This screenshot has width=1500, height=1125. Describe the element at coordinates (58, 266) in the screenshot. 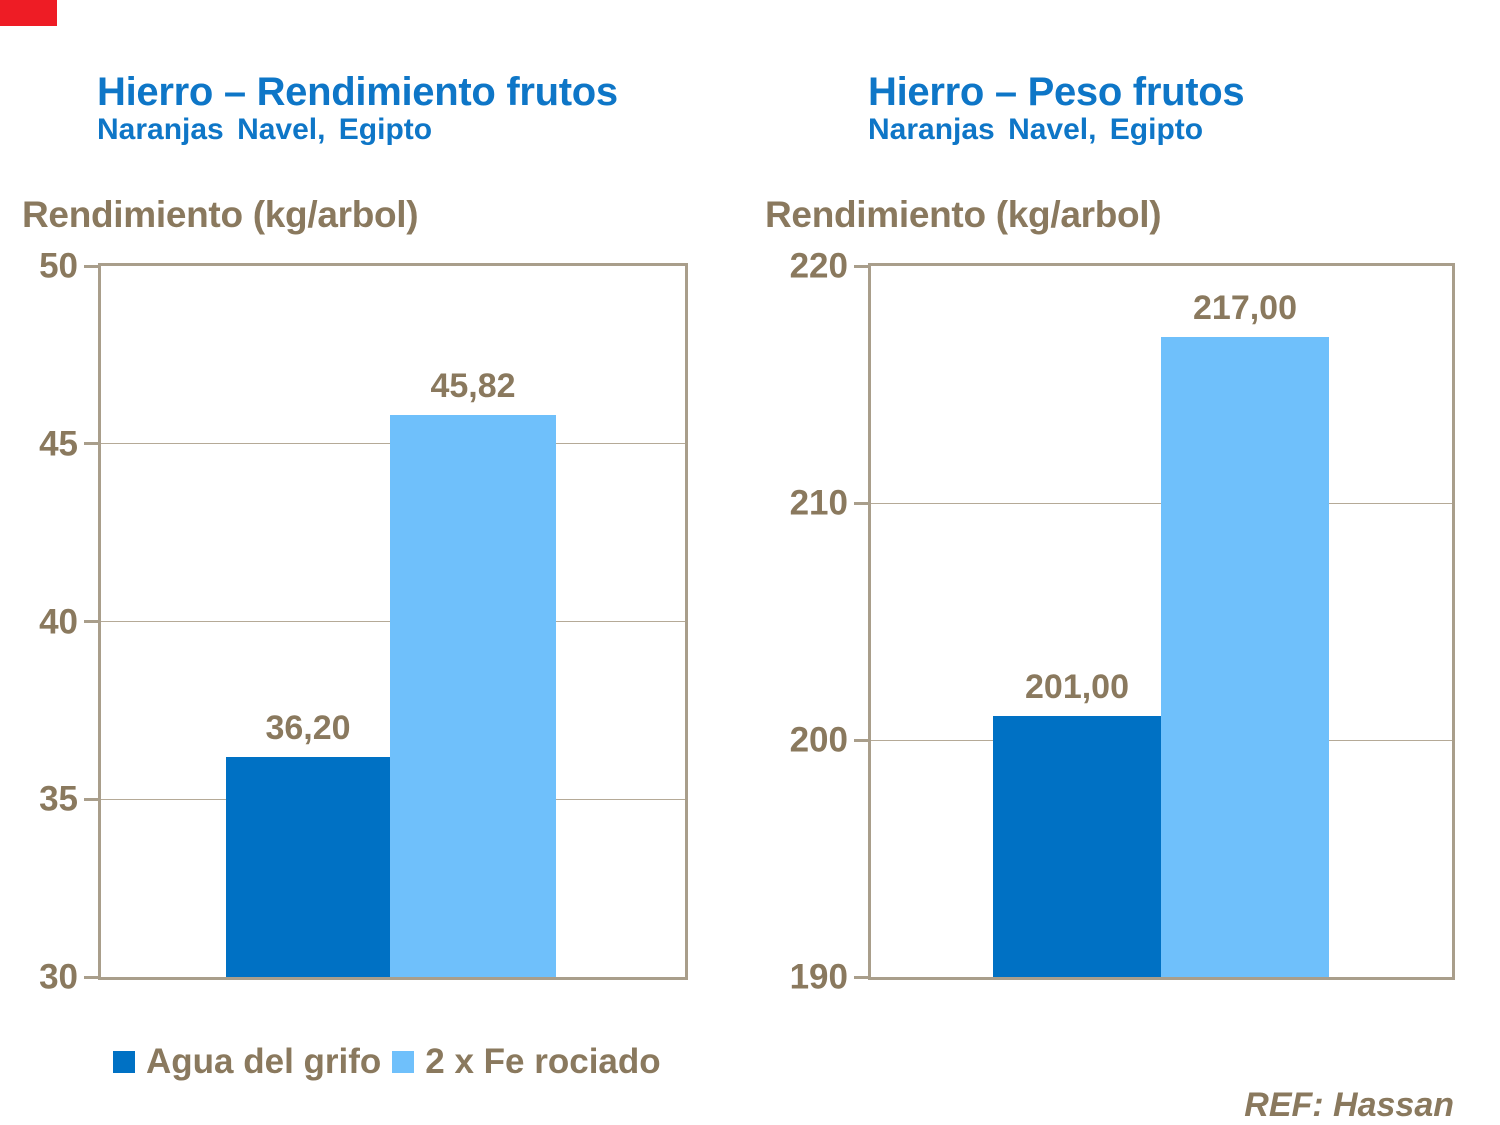

I see `y-tick-label-50: 50` at that location.